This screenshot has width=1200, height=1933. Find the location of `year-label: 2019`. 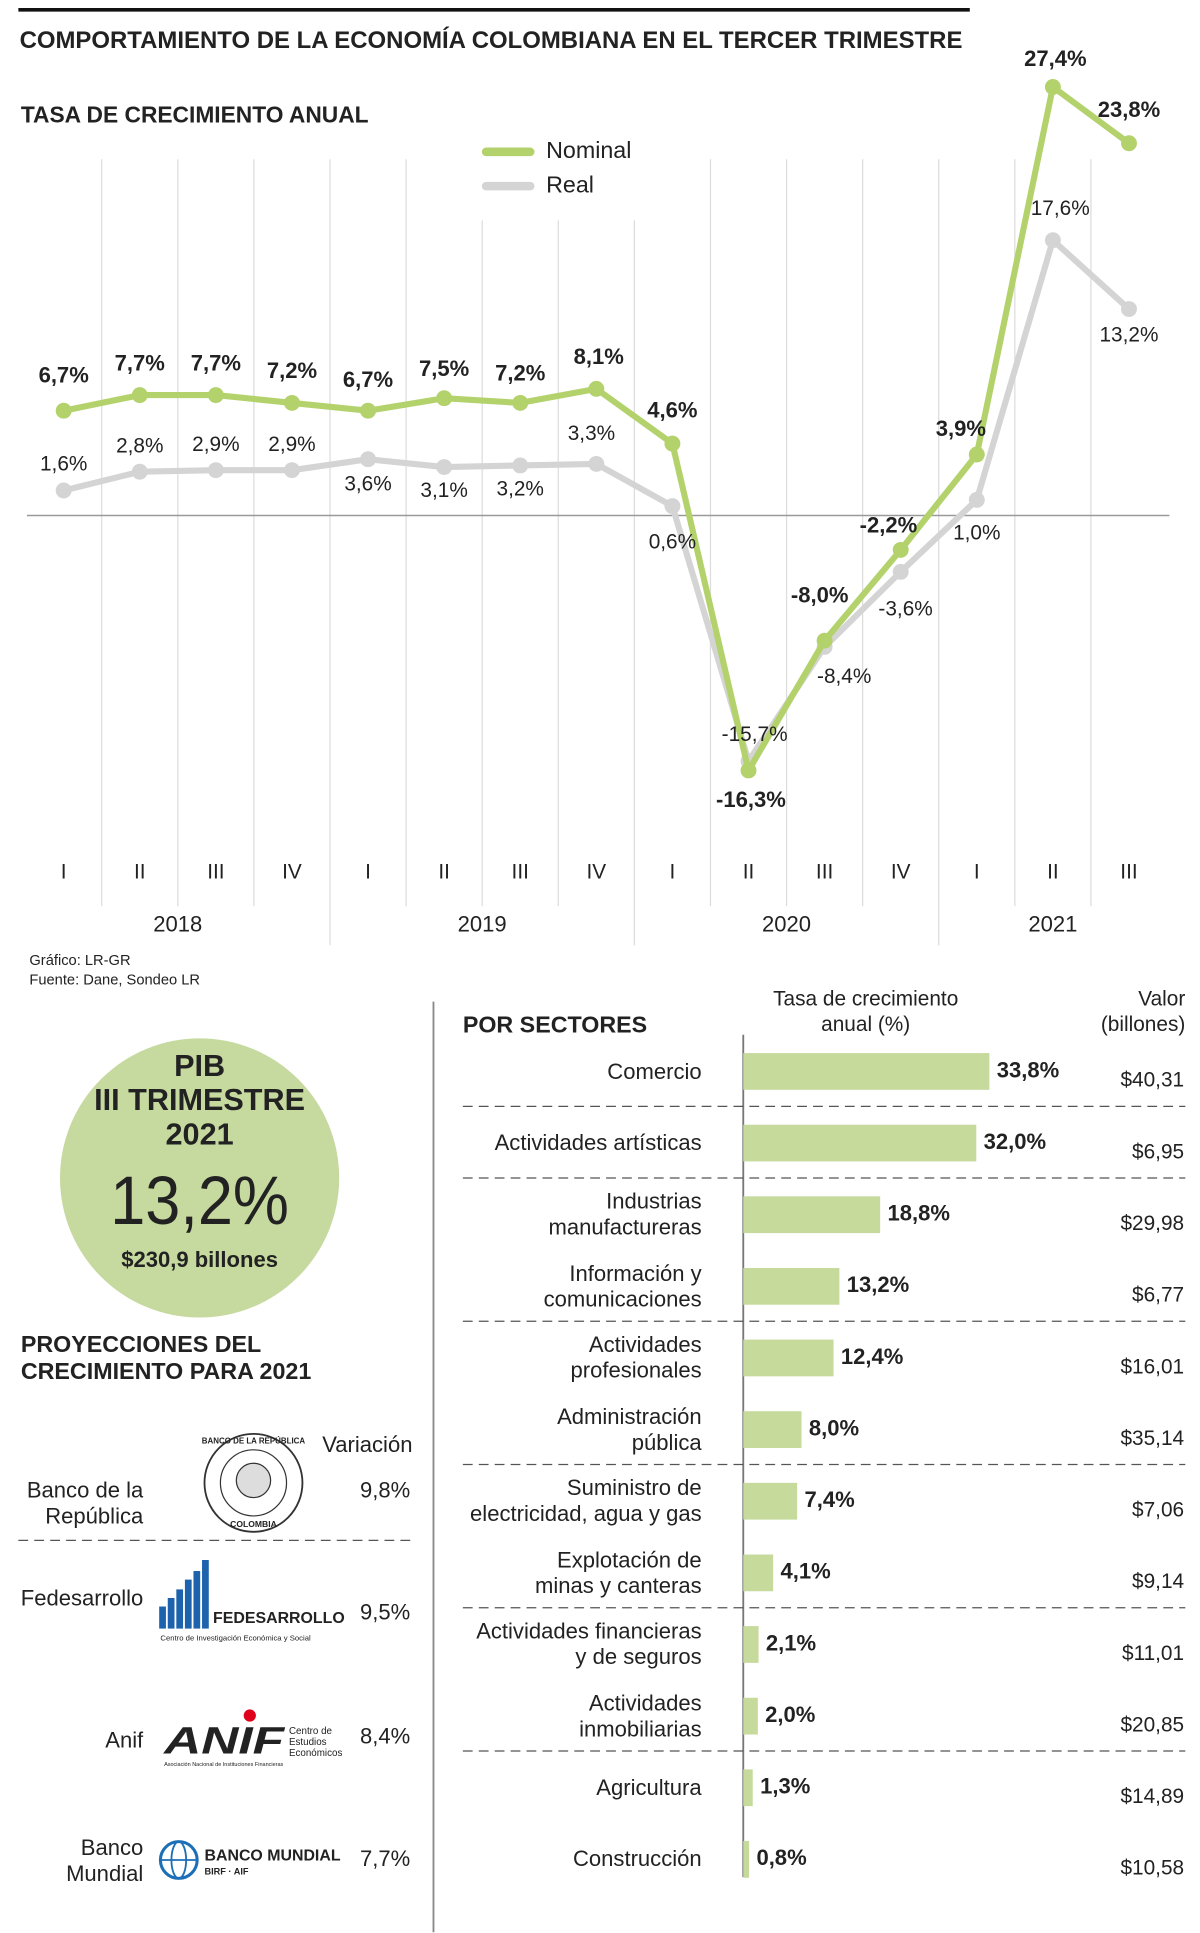

year-label: 2019 is located at coordinates (482, 924).